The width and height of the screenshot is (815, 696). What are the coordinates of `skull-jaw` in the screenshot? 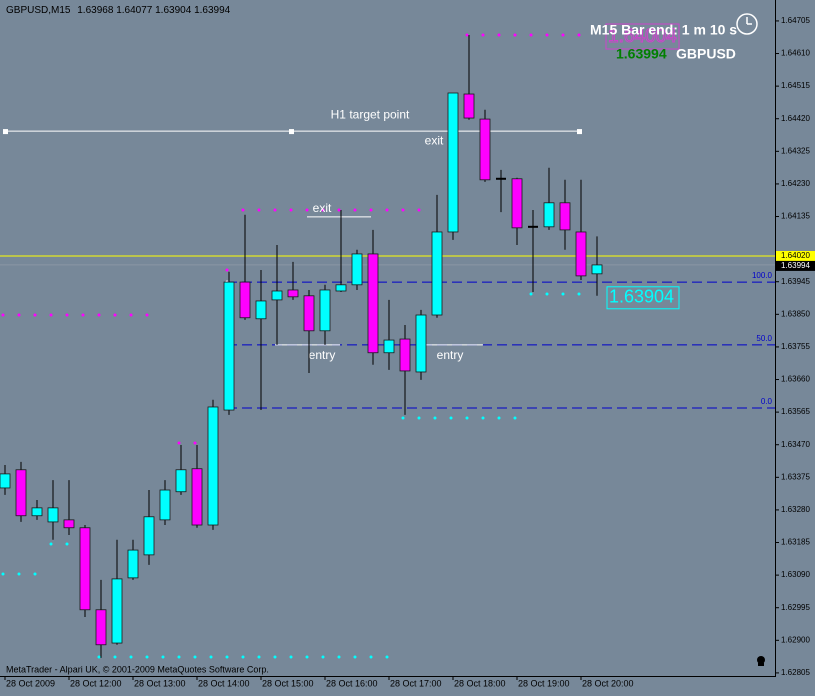 It's located at (761, 664).